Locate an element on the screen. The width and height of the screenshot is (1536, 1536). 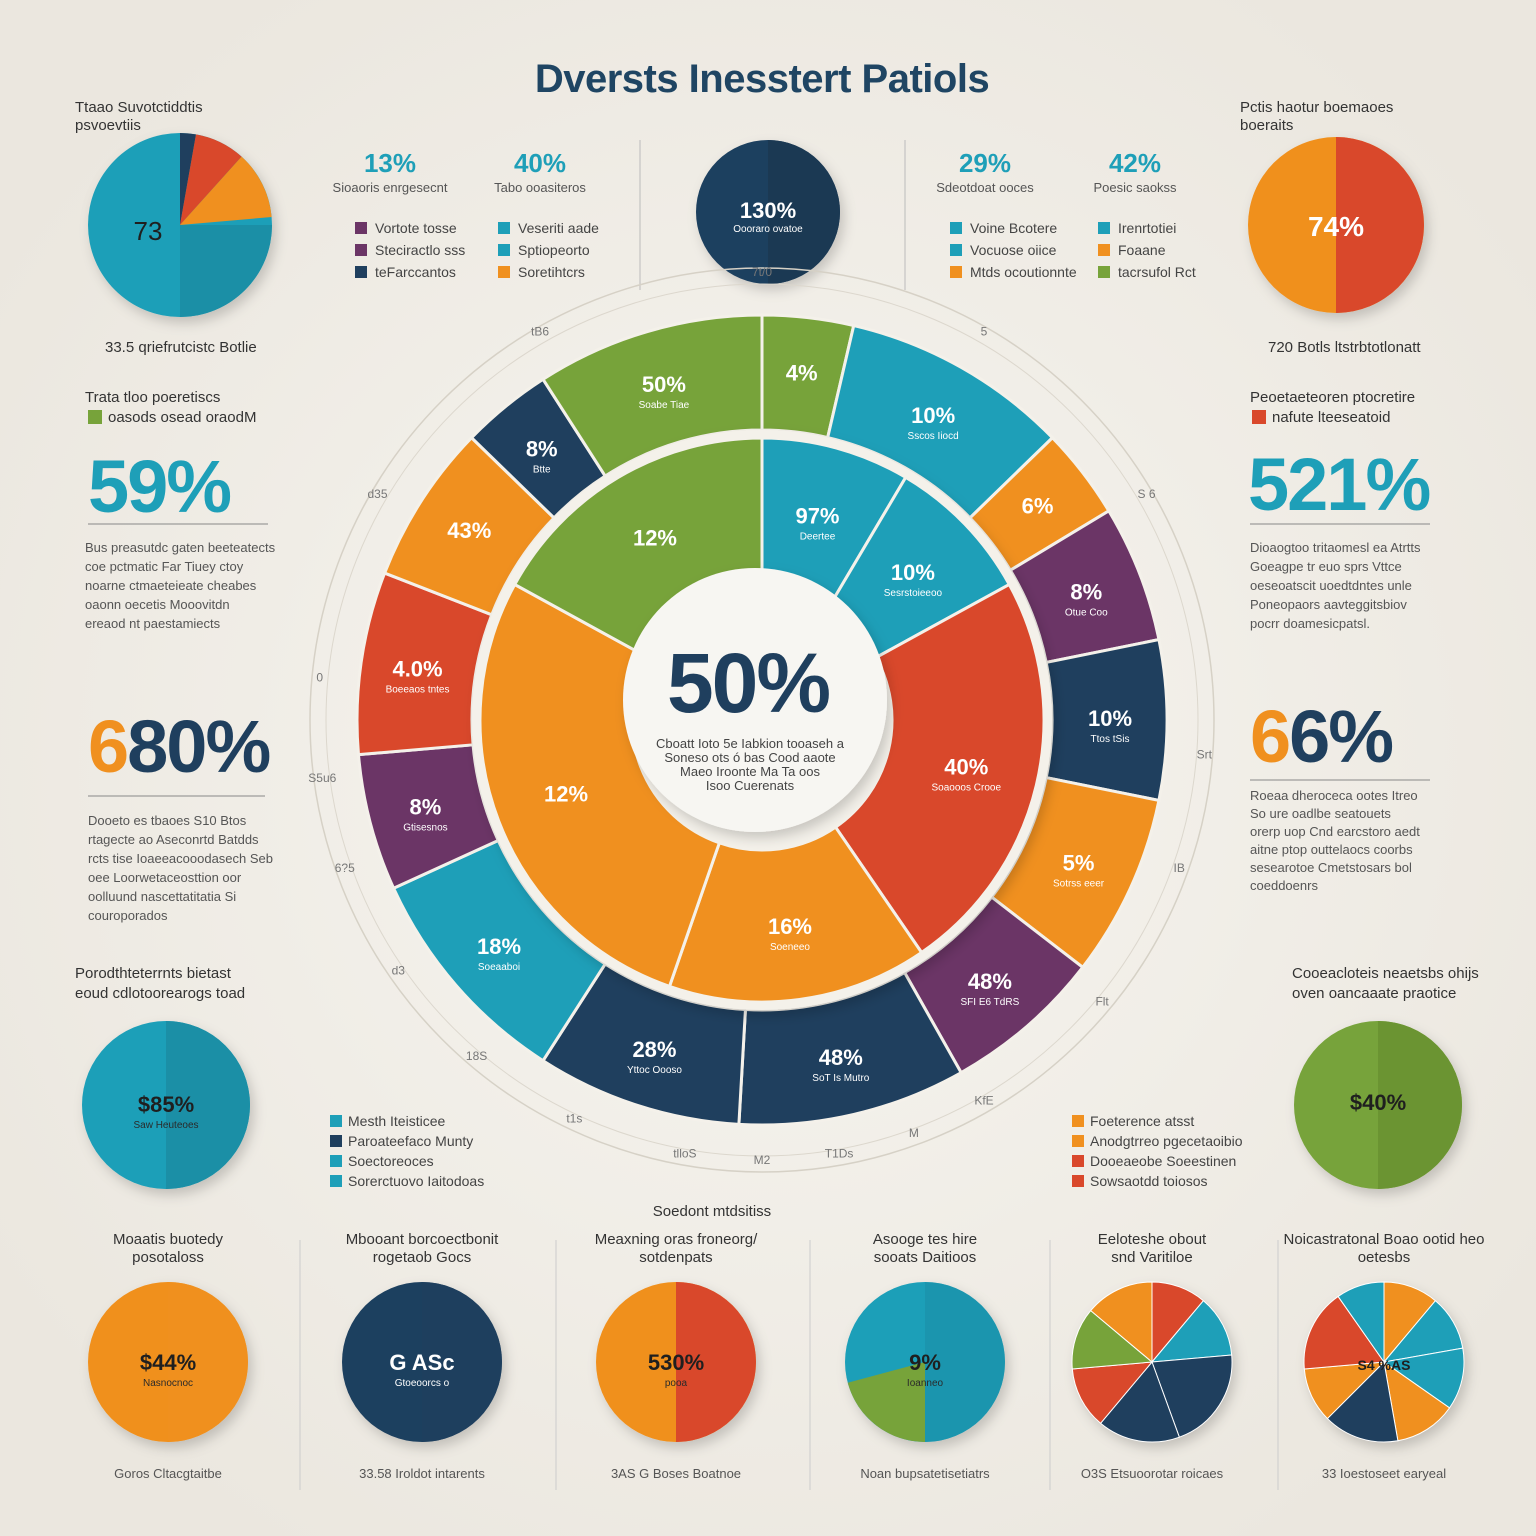
segment-label: 28% is located at coordinates (654, 1049).